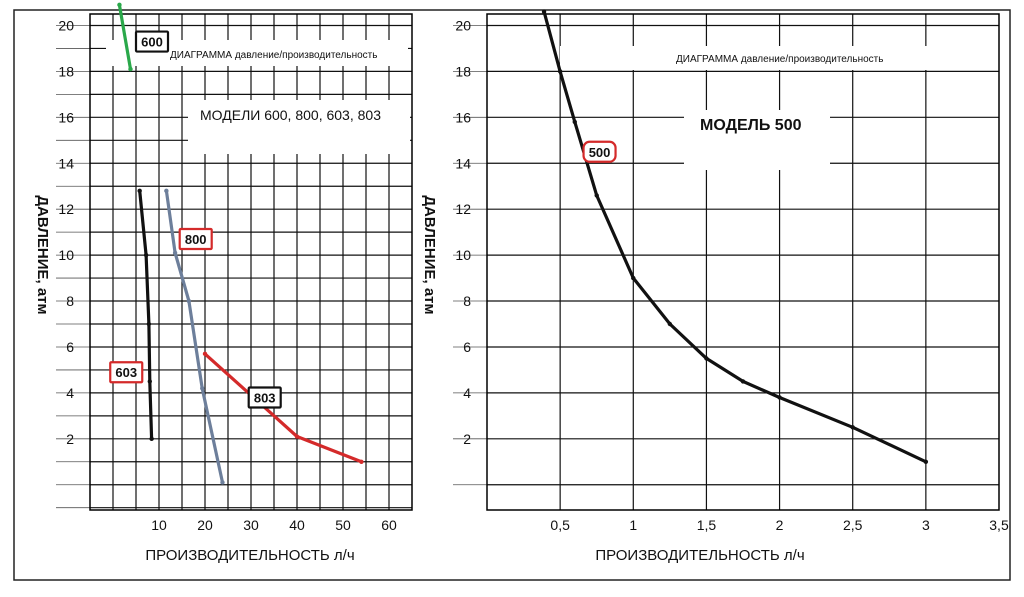 The image size is (1024, 597). What do you see at coordinates (699, 555) in the screenshot?
I see `right-x-axis-label: ПРОИЗВОДИТЕЛЬНОСТЬ л/ч` at bounding box center [699, 555].